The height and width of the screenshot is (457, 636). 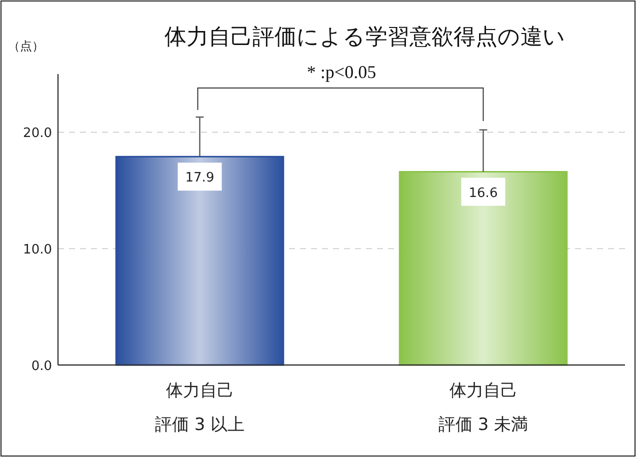 What do you see at coordinates (341, 72) in the screenshot?
I see `annotation: * :p<0.05` at bounding box center [341, 72].